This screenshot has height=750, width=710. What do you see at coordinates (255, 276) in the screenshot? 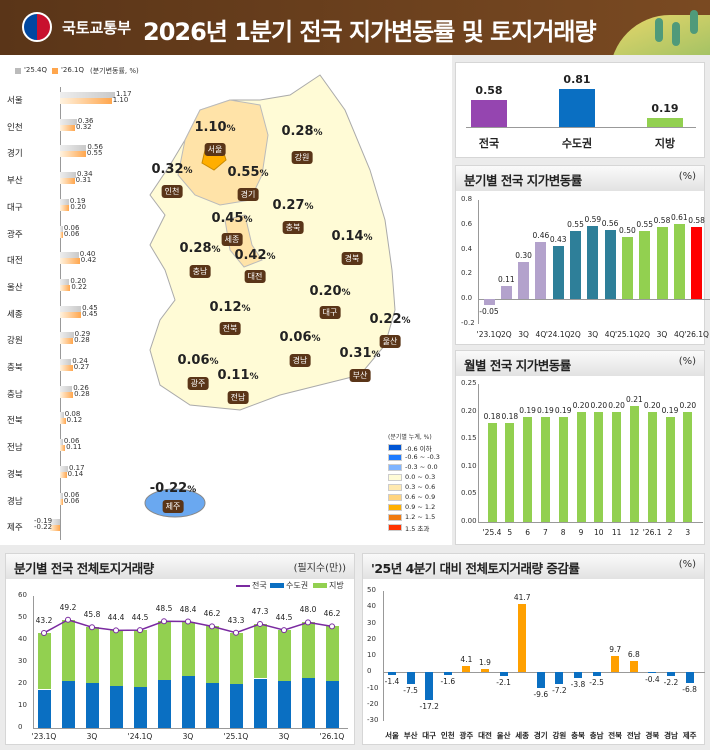
I see `map-region-label: 대전` at bounding box center [255, 276].